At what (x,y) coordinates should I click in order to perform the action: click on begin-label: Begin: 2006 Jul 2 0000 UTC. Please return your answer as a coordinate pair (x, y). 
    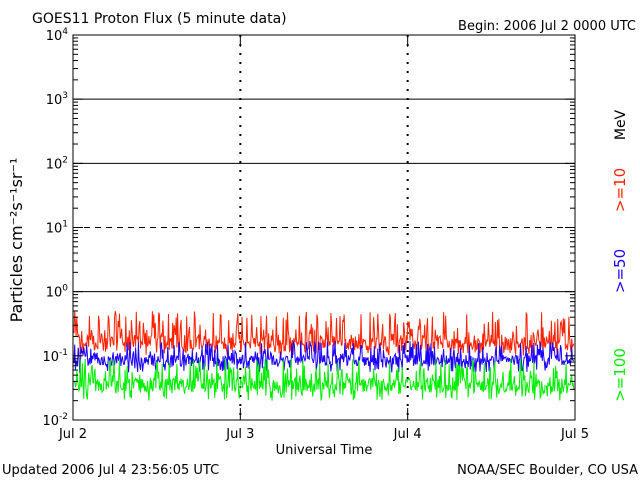
    Looking at the image, I should click on (547, 26).